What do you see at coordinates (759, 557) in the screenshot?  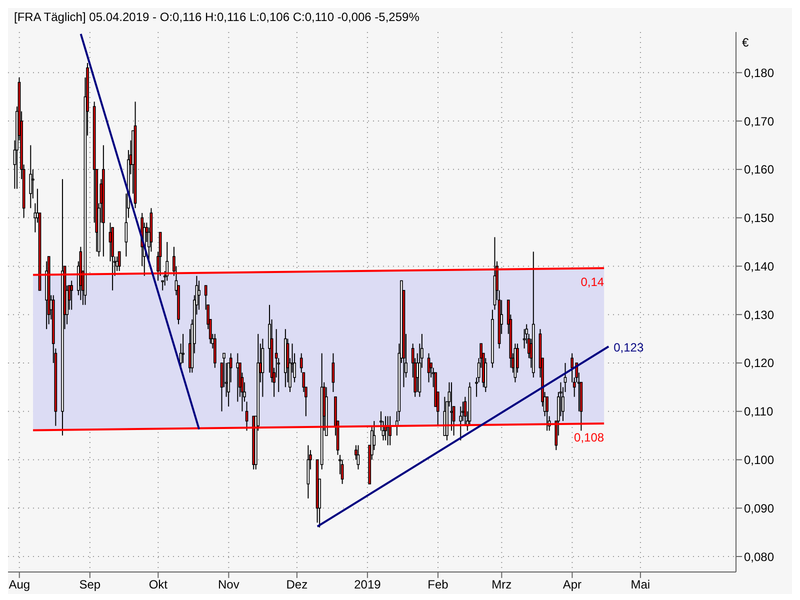 I see `y-tick-label: 0,080` at bounding box center [759, 557].